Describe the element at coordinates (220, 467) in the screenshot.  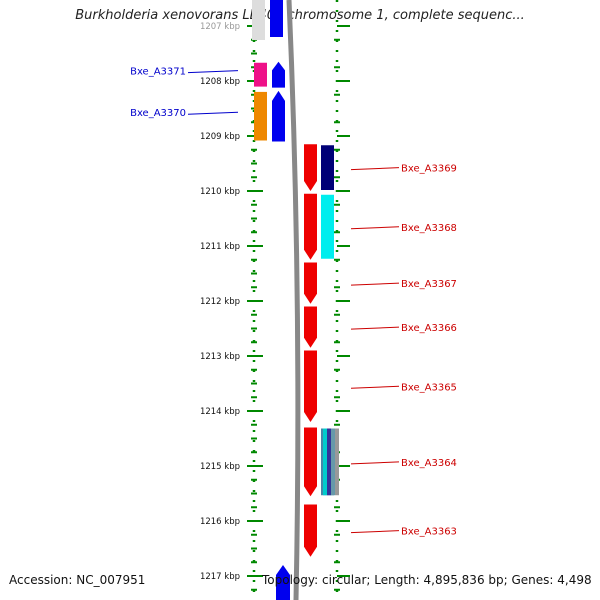
I see `ruler-label: 1215 kbp` at that location.